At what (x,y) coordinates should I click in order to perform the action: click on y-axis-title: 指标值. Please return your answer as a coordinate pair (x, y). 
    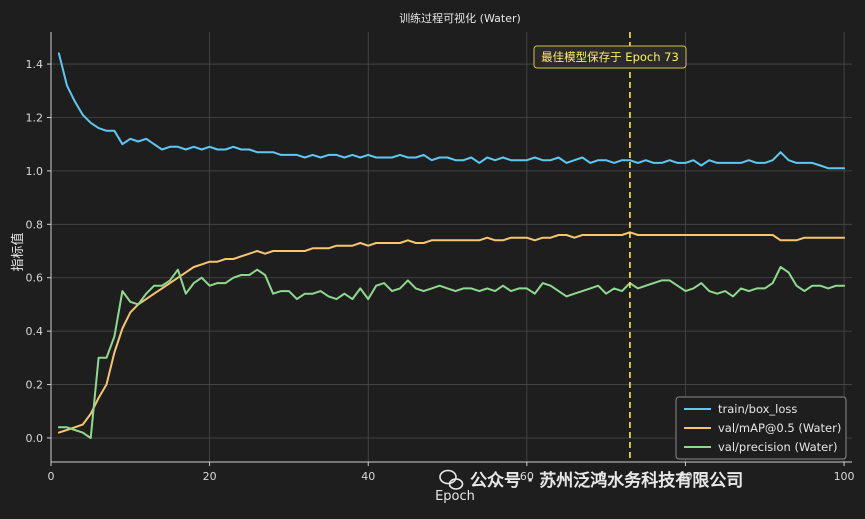
    Looking at the image, I should click on (18, 251).